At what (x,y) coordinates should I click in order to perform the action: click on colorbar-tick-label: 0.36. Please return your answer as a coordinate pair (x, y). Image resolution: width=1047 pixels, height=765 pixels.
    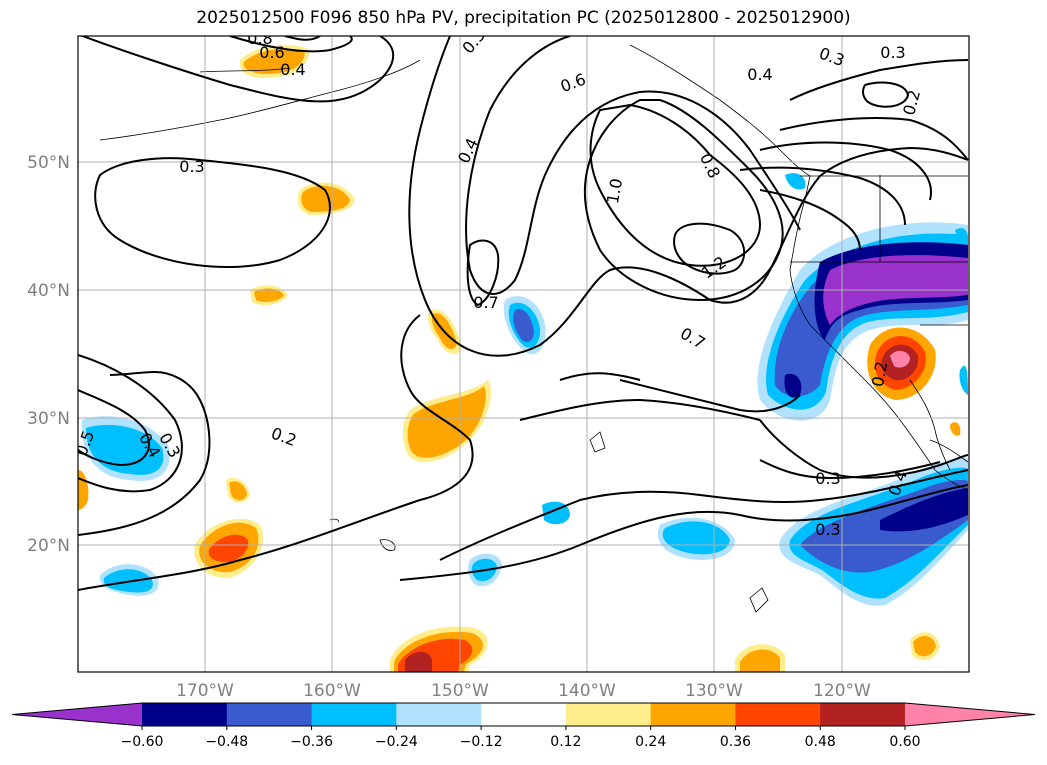
    Looking at the image, I should click on (735, 742).